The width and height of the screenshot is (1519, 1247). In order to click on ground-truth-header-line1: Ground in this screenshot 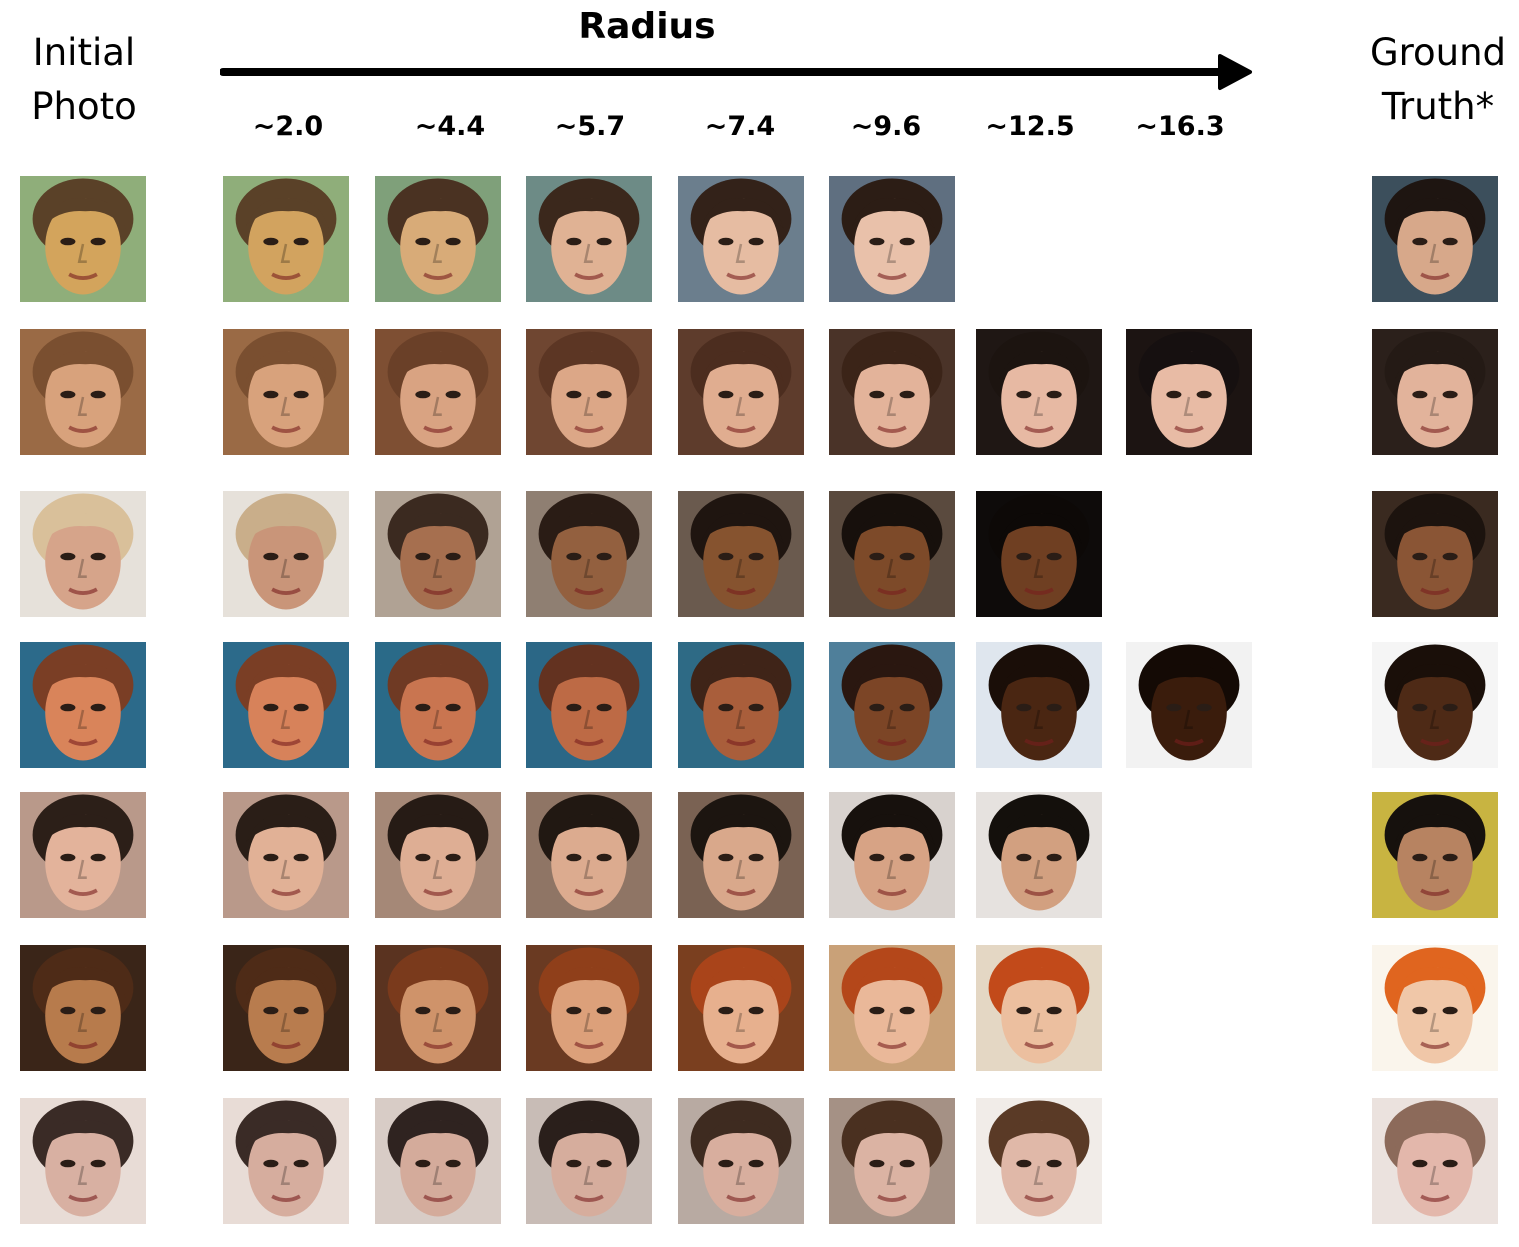, I will do `click(1438, 52)`.